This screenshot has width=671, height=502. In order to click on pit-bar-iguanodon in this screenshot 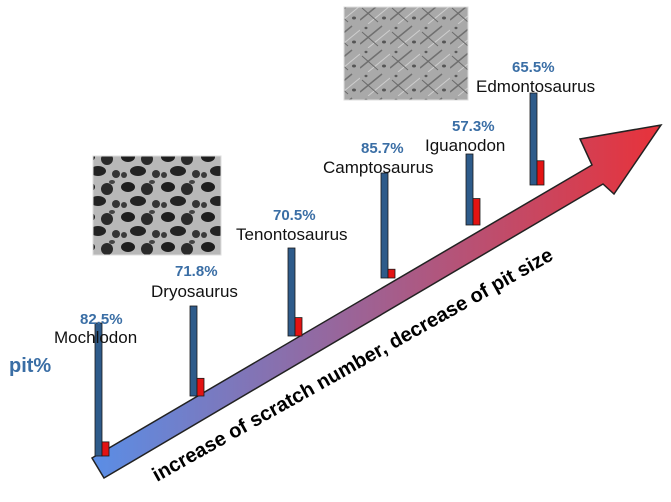, I will do `click(469, 189)`.